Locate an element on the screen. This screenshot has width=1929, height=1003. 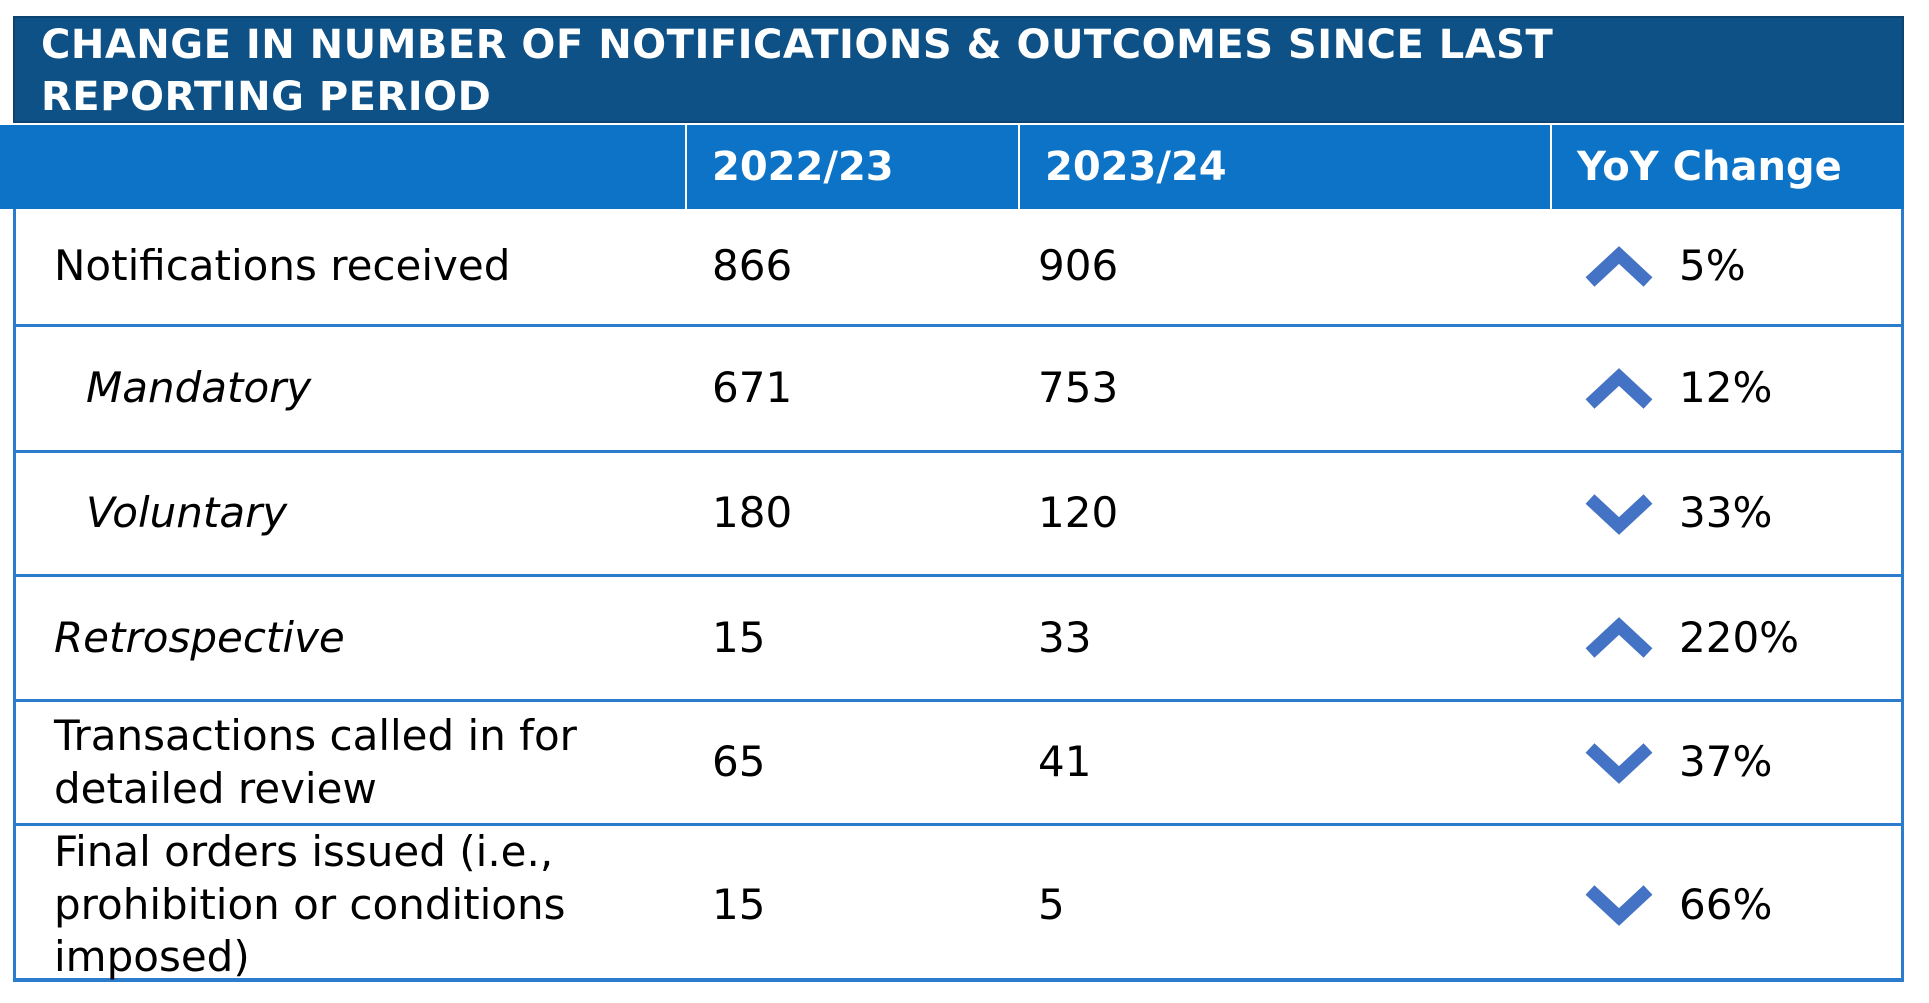
yoy-change-value: 37% is located at coordinates (1726, 762).